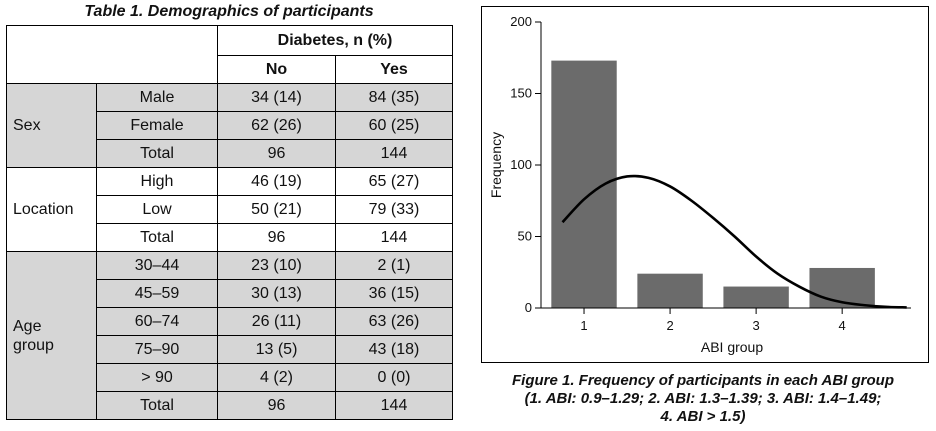  What do you see at coordinates (394, 349) in the screenshot?
I see `cell-yes: 43 (18)` at bounding box center [394, 349].